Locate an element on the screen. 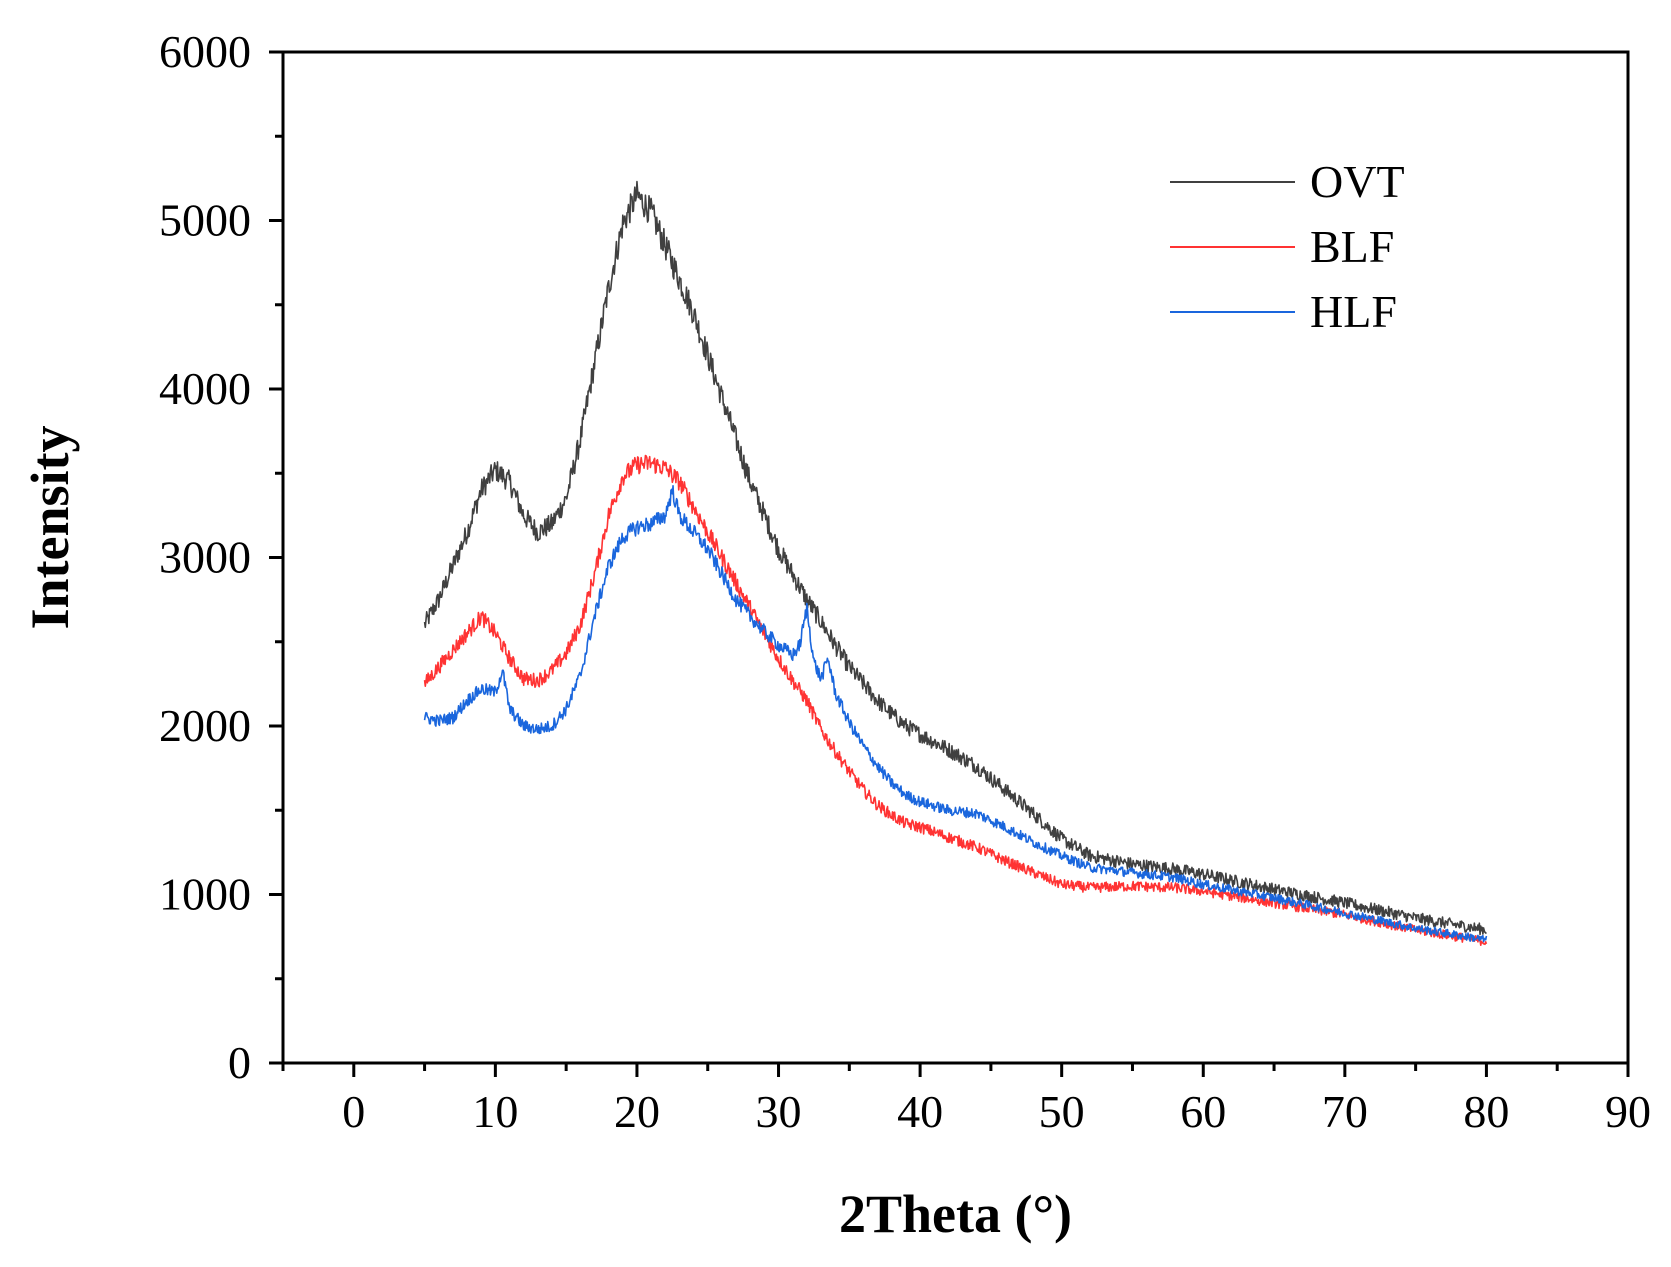 This screenshot has width=1671, height=1267. x-tick-label: 70 is located at coordinates (1345, 1111).